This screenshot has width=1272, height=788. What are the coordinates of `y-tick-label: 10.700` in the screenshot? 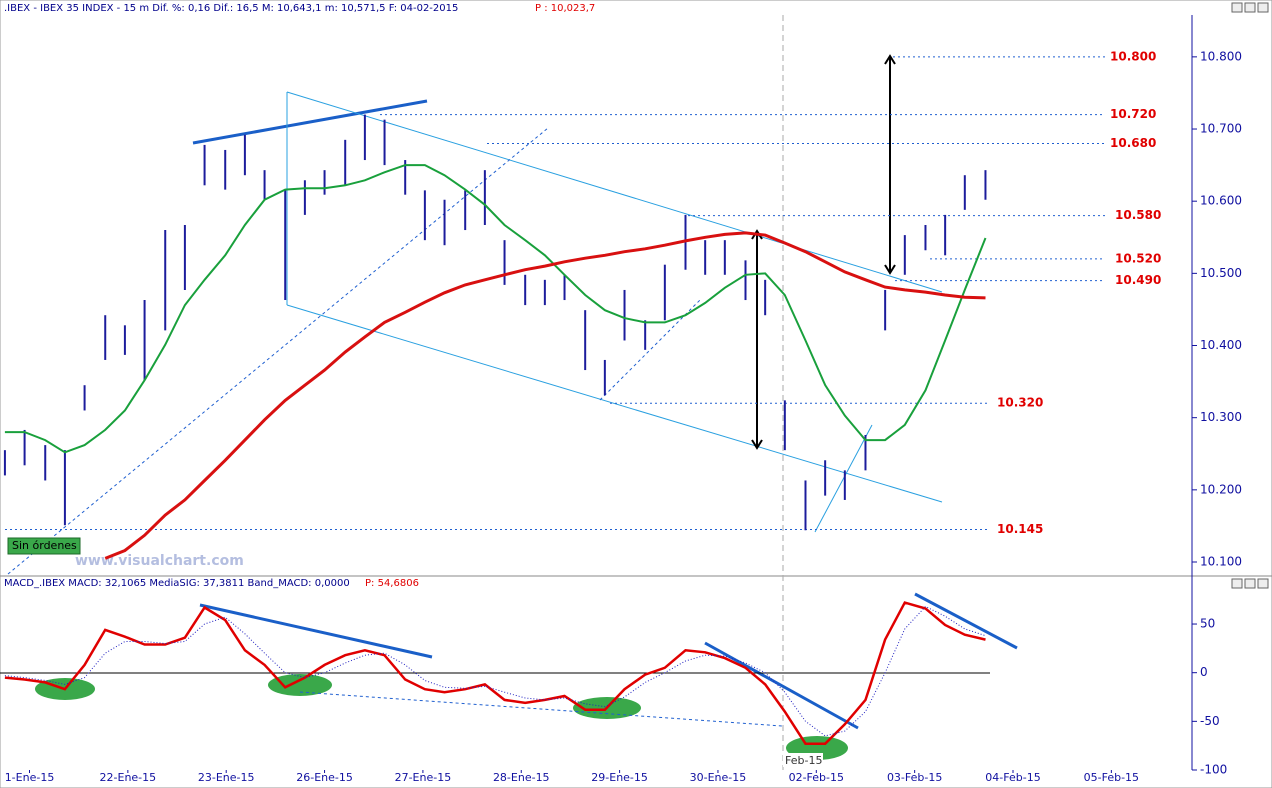 It's located at (1221, 129).